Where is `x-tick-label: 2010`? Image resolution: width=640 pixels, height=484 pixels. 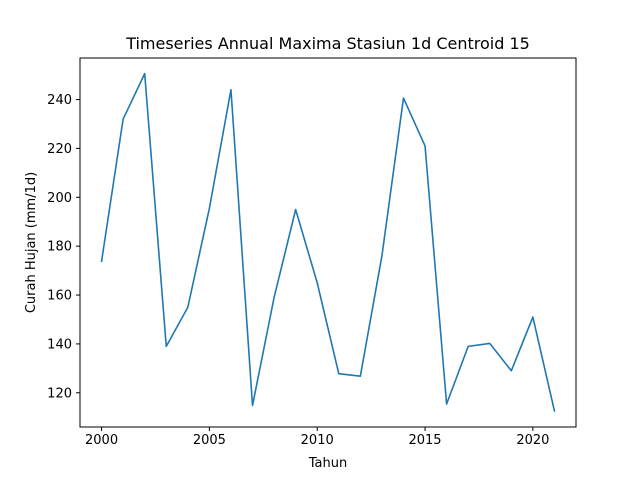
x-tick-label: 2010 is located at coordinates (317, 440).